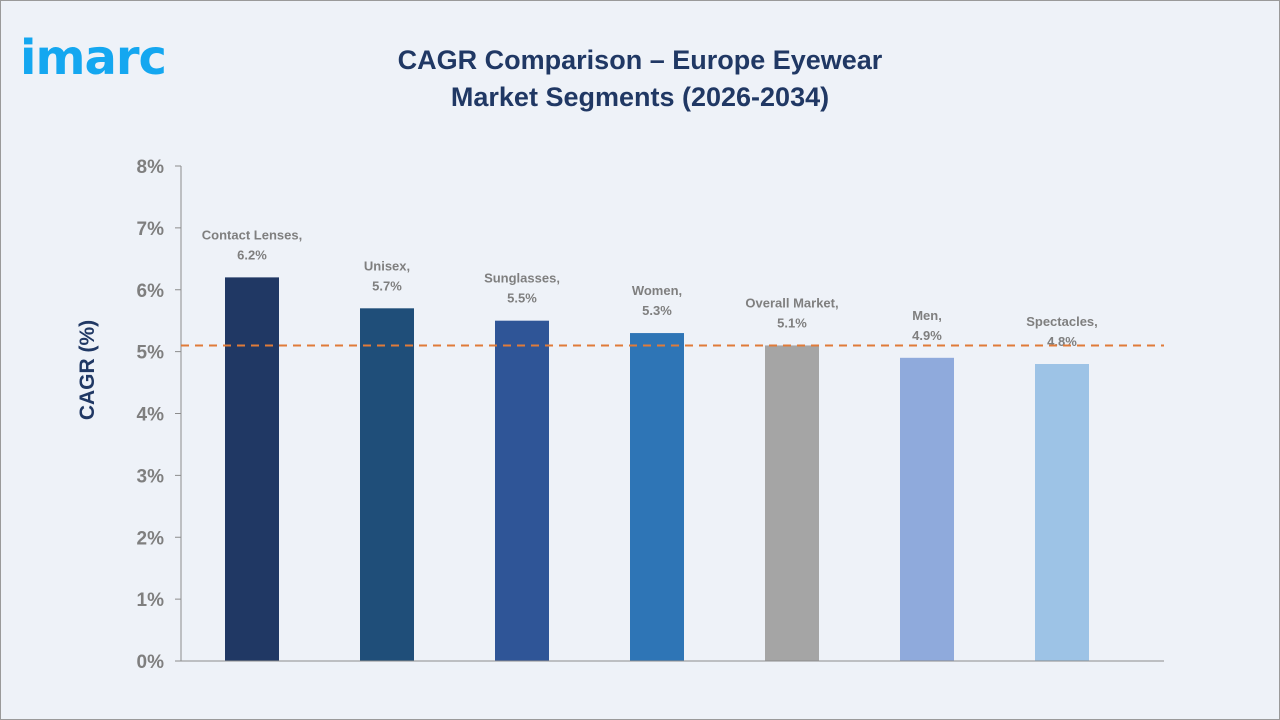  Describe the element at coordinates (151, 229) in the screenshot. I see `y-tick-label: 7%` at that location.